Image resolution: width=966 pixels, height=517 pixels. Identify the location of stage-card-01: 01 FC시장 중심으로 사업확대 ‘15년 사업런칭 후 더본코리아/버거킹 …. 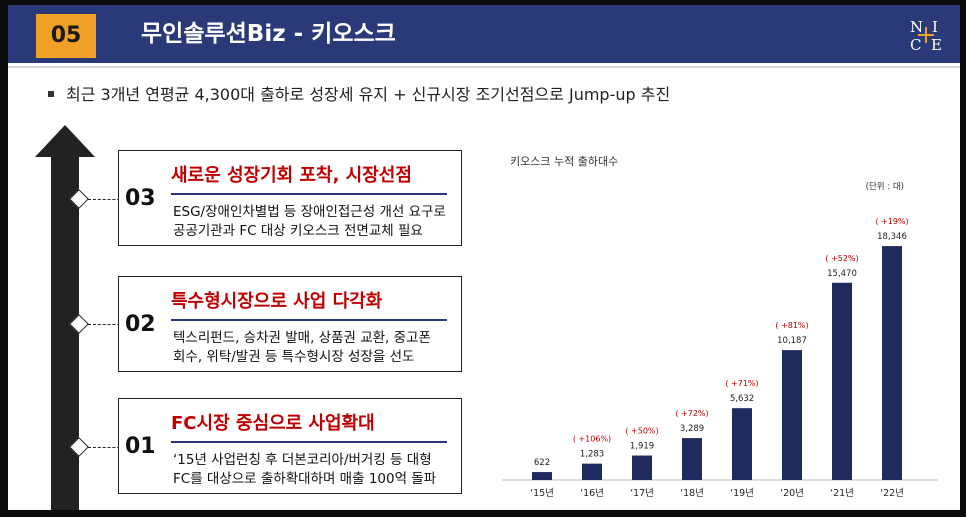
(290, 446).